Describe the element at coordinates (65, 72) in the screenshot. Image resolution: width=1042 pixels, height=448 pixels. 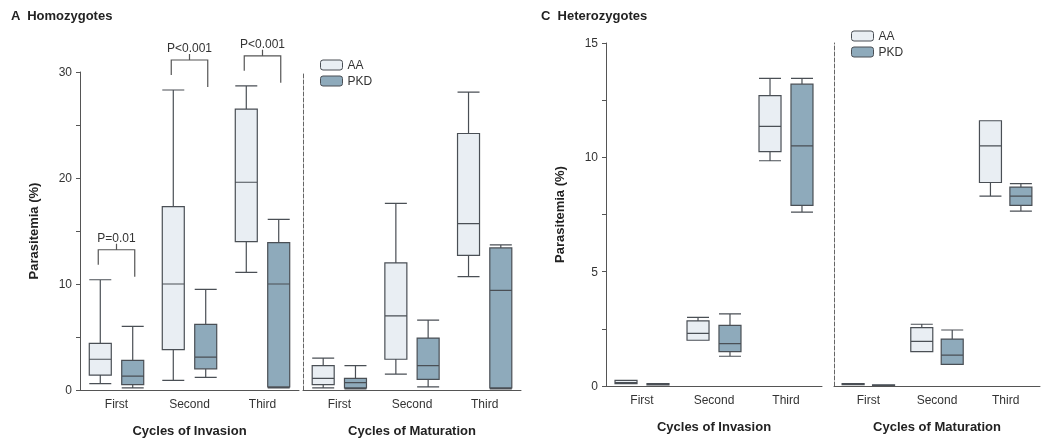
I see `y-tick-label: 30` at that location.